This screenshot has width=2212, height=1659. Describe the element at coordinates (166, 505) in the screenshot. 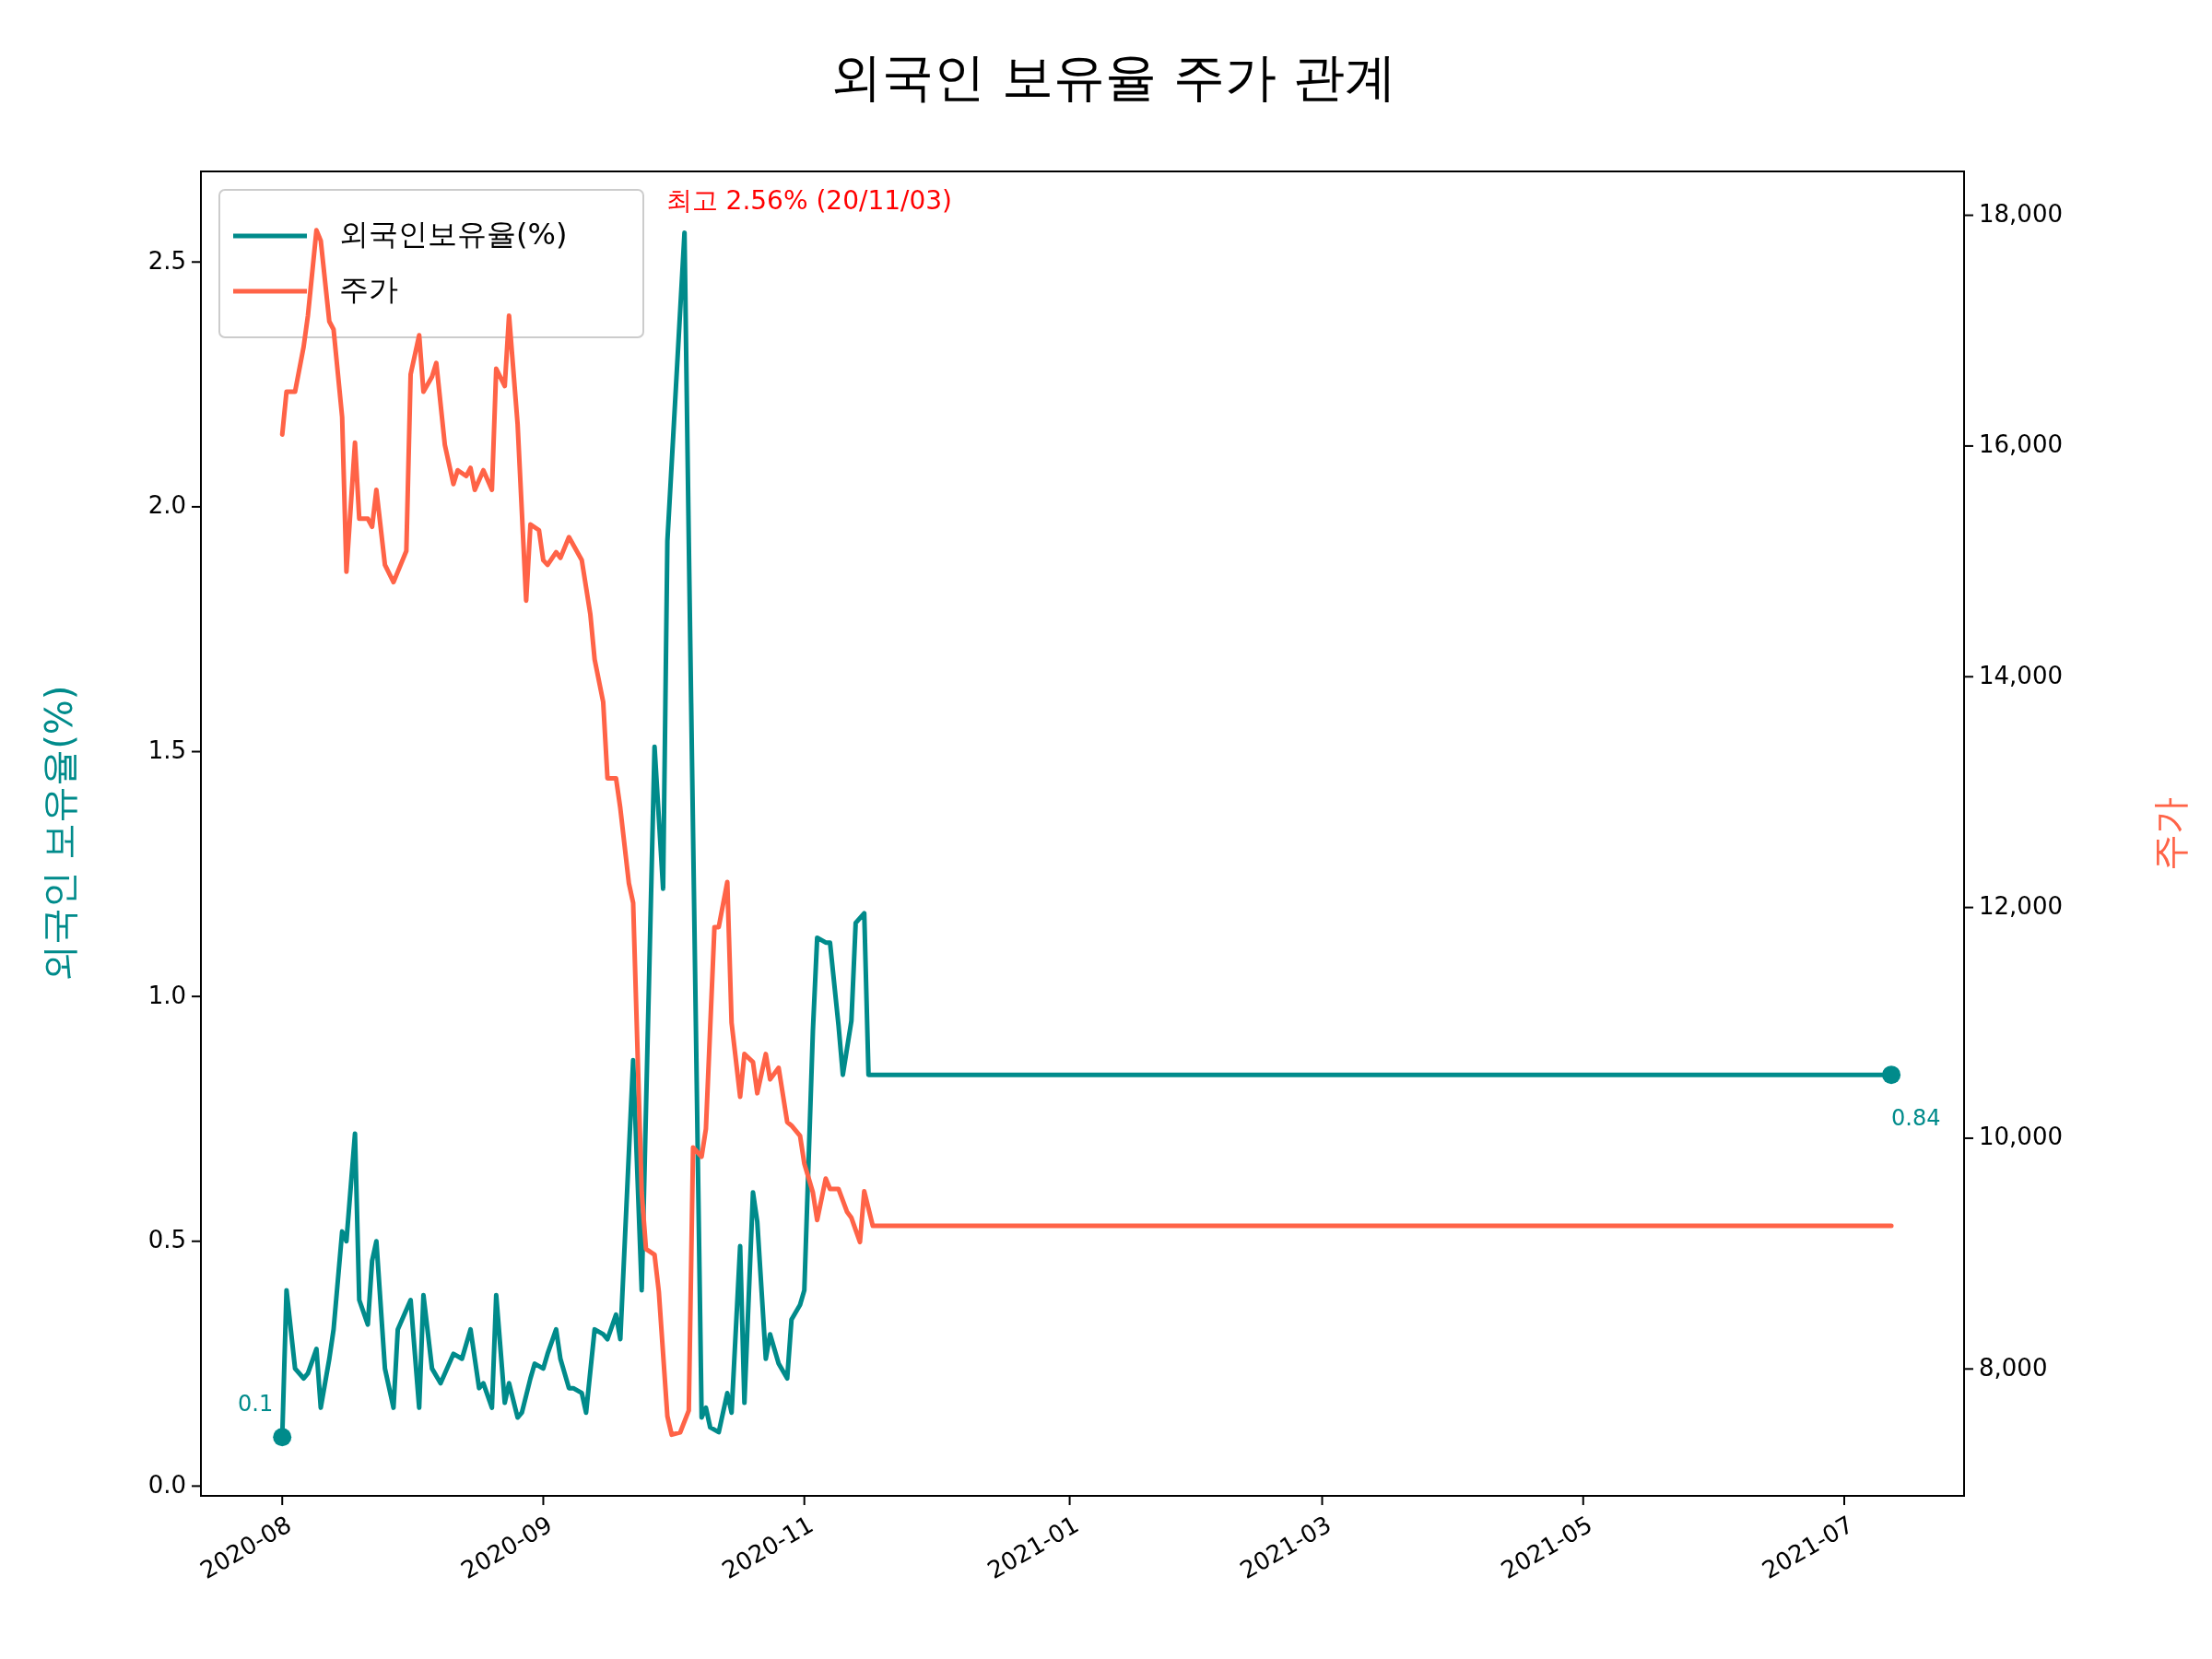

I see `y-tick-label: 2.0` at that location.